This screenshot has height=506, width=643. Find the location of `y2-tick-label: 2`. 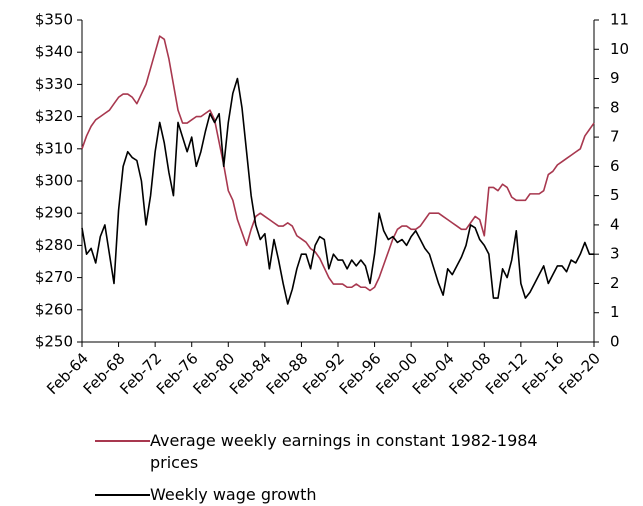

y2-tick-label: 2 is located at coordinates (615, 283).